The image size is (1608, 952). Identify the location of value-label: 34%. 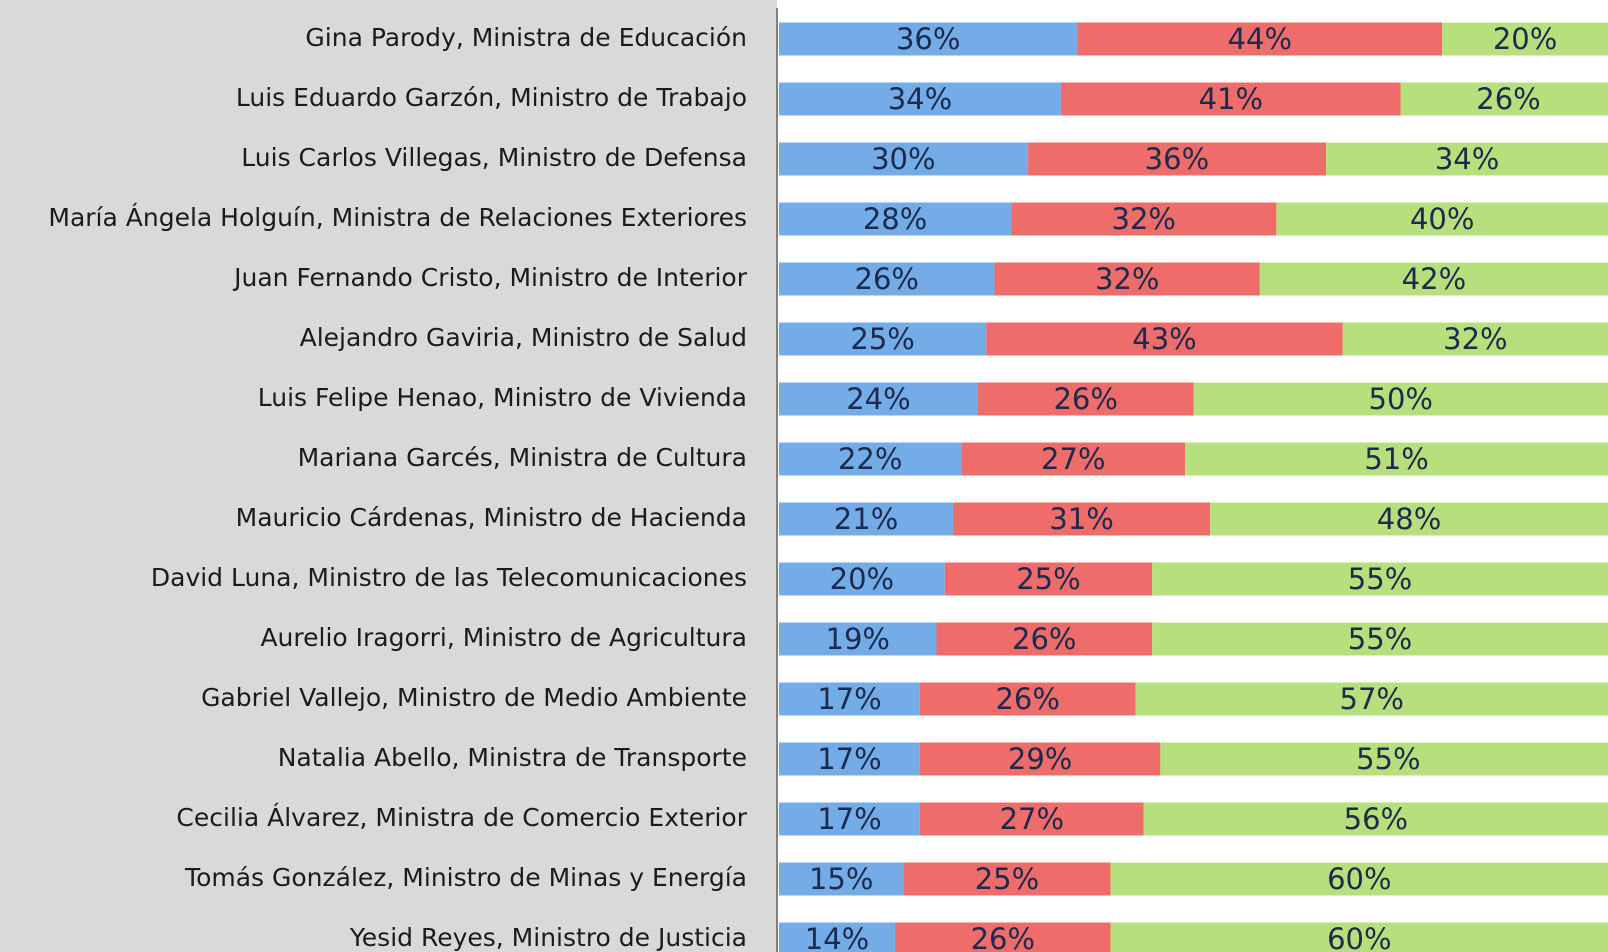
(920, 99).